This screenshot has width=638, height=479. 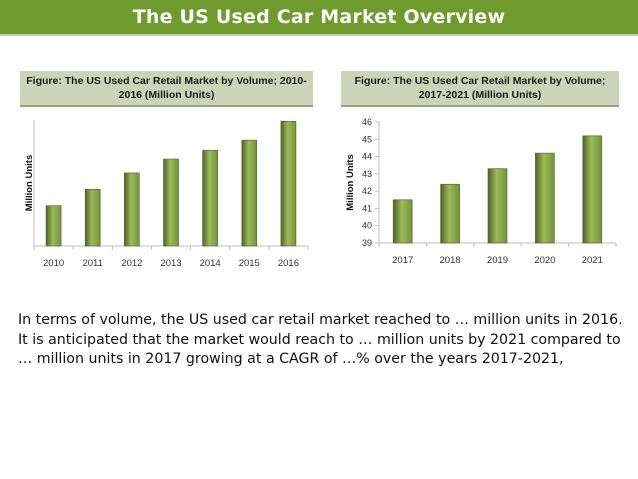 I want to click on x-tick-label: 2010, so click(x=53, y=263).